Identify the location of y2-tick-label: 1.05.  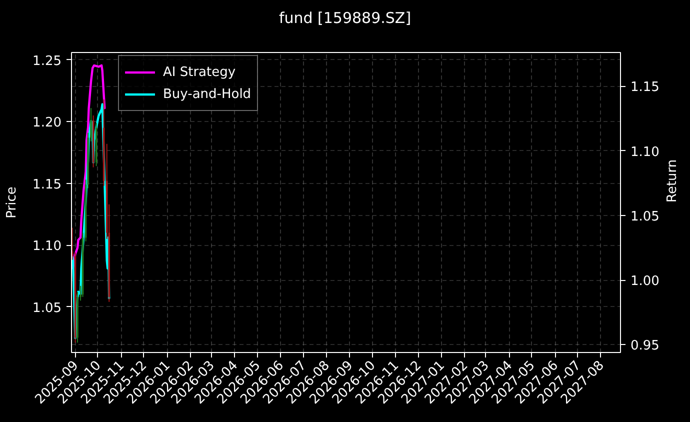
(645, 216).